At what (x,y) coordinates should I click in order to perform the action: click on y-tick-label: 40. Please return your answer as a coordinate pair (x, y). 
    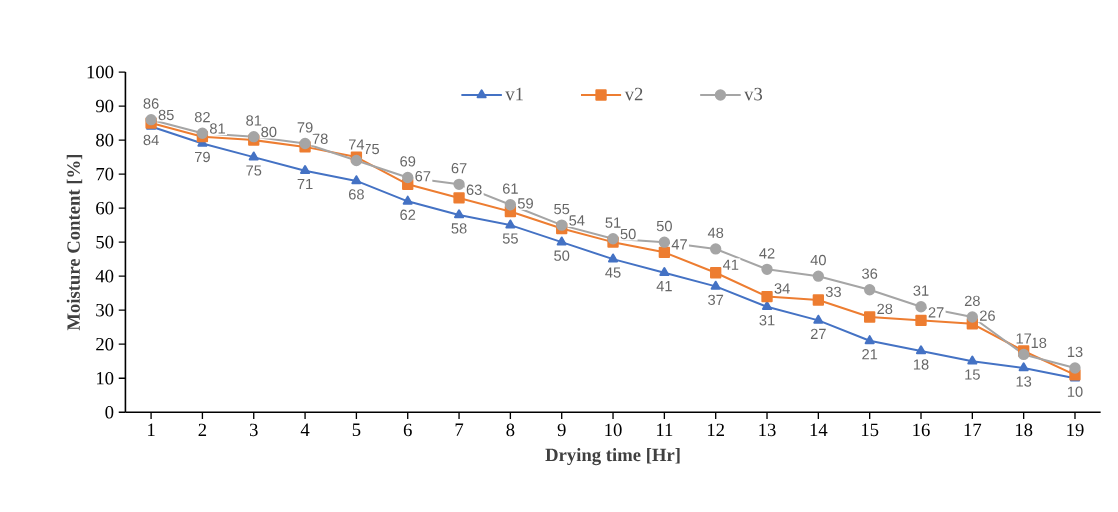
    Looking at the image, I should click on (104, 276).